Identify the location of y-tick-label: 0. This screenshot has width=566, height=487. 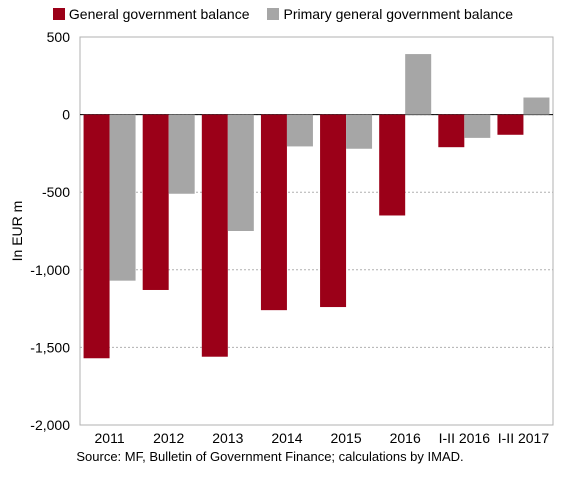
(66, 115).